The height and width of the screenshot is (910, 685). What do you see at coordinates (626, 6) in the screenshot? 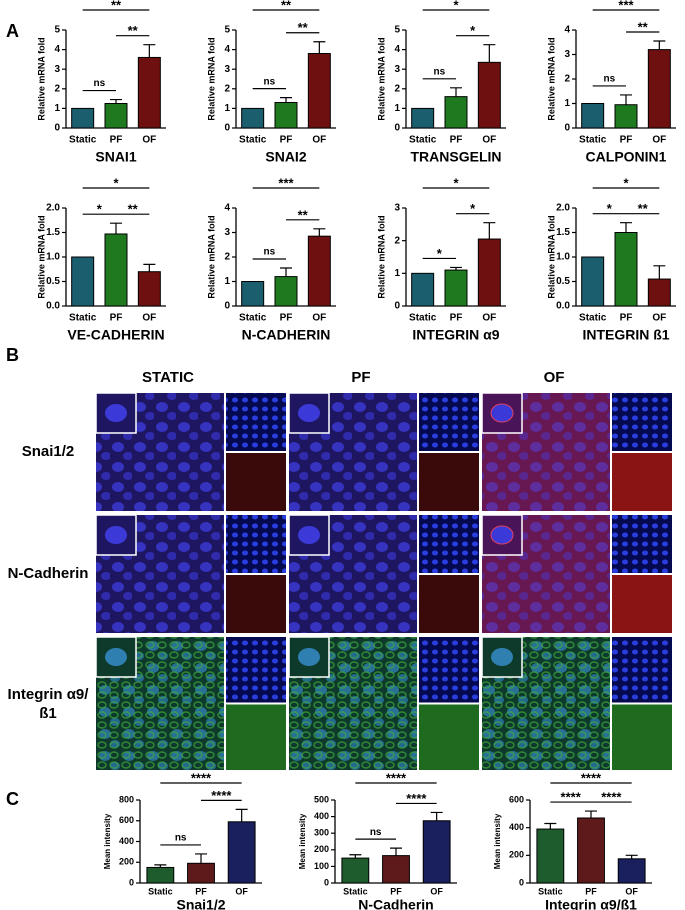
I see `significance-label: ***` at bounding box center [626, 6].